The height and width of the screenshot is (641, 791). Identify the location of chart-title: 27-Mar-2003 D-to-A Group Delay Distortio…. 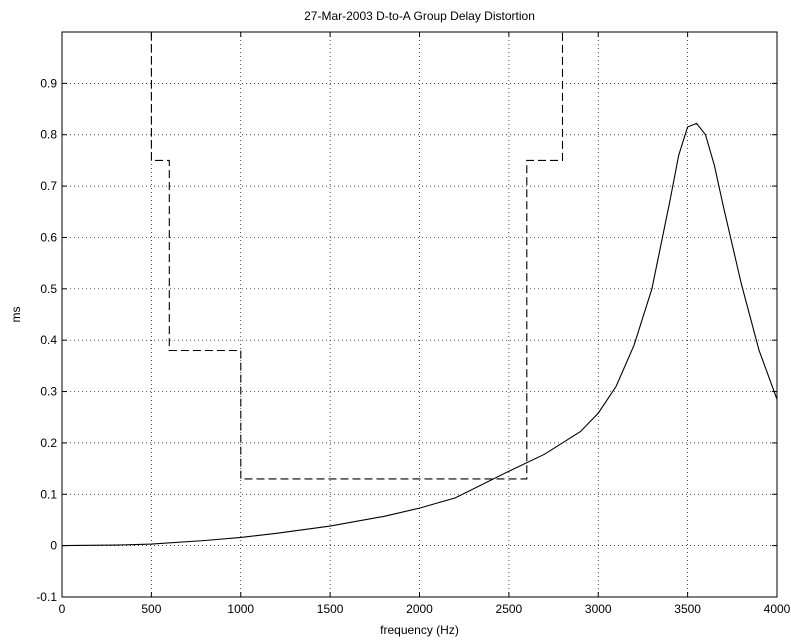
(419, 16).